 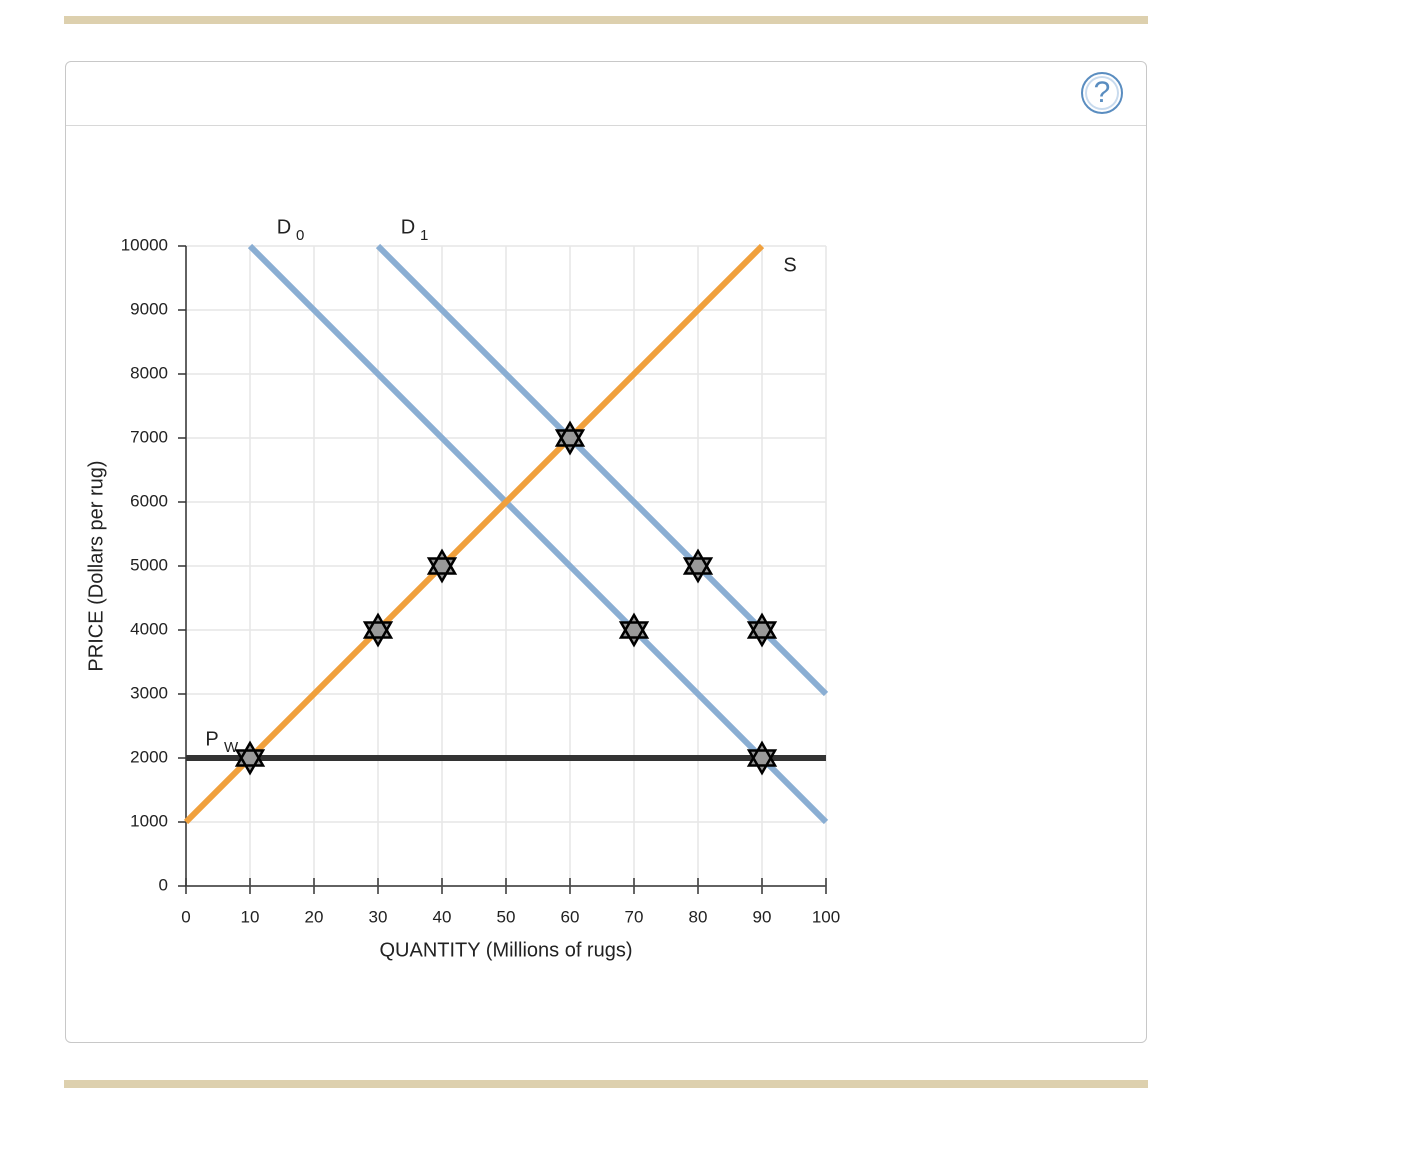 I want to click on x-tick-label: 80, so click(x=698, y=916).